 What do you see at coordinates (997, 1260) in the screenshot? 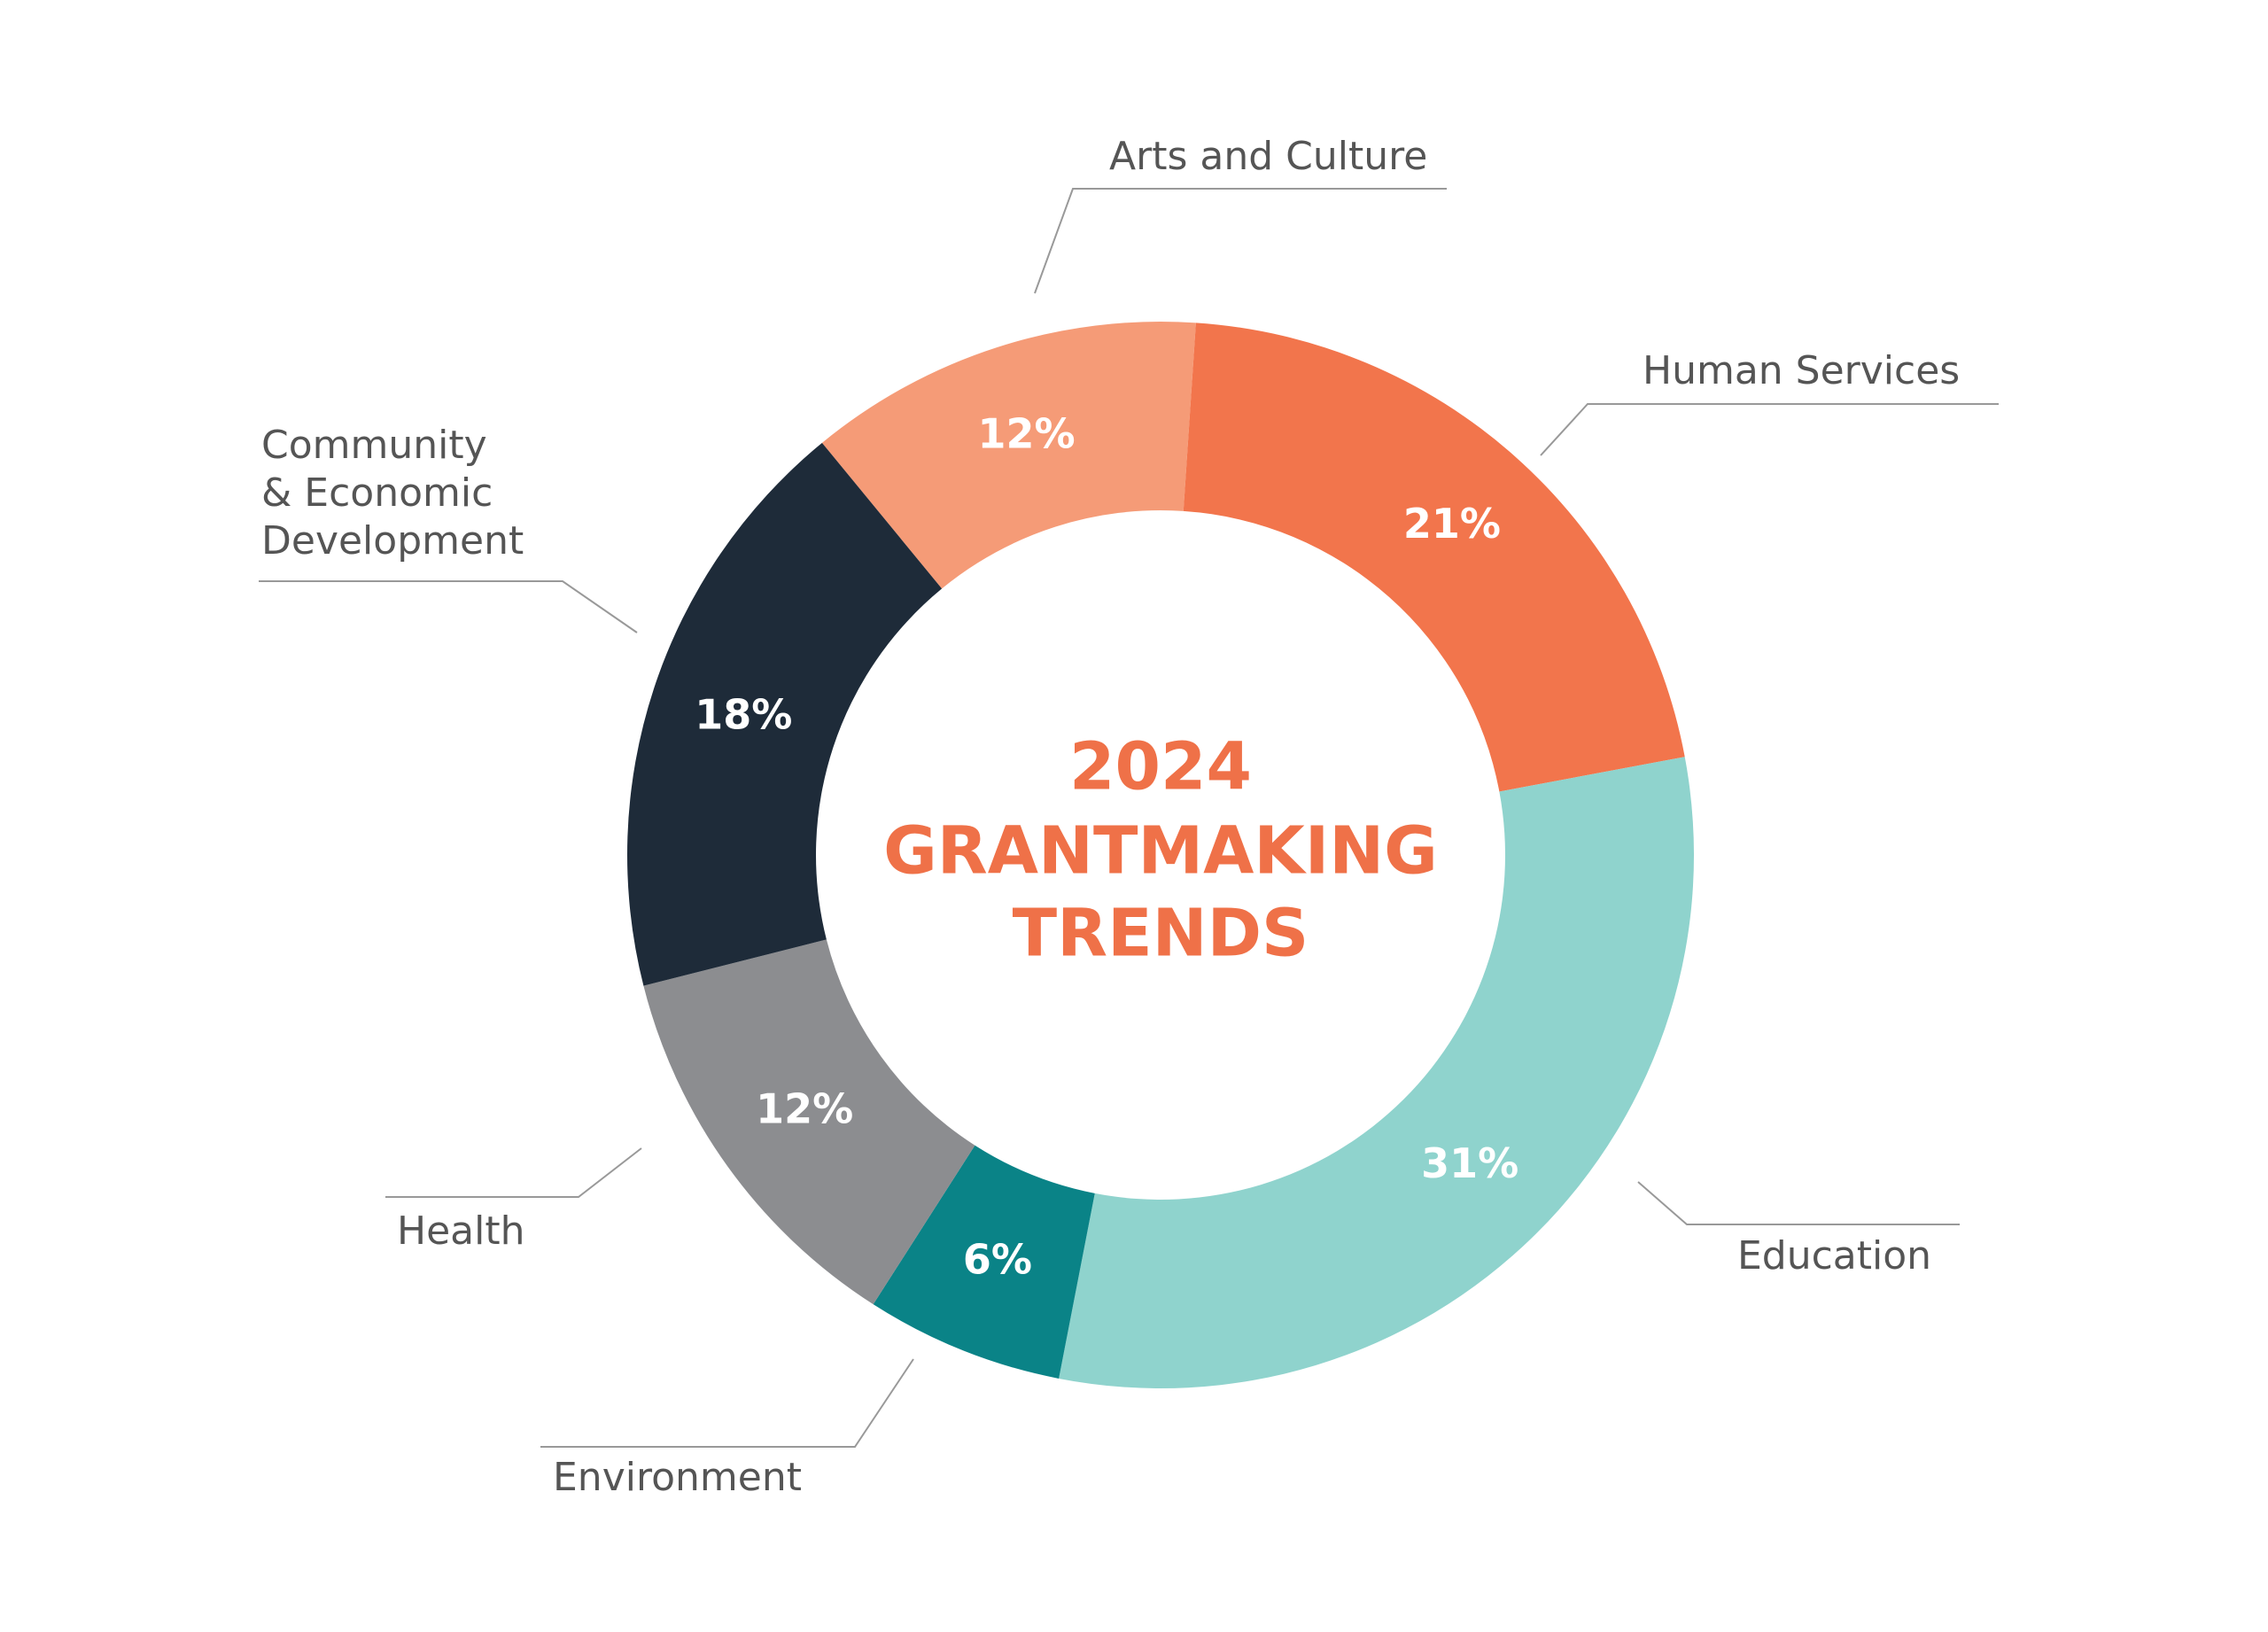
I see `value-label: 6%` at bounding box center [997, 1260].